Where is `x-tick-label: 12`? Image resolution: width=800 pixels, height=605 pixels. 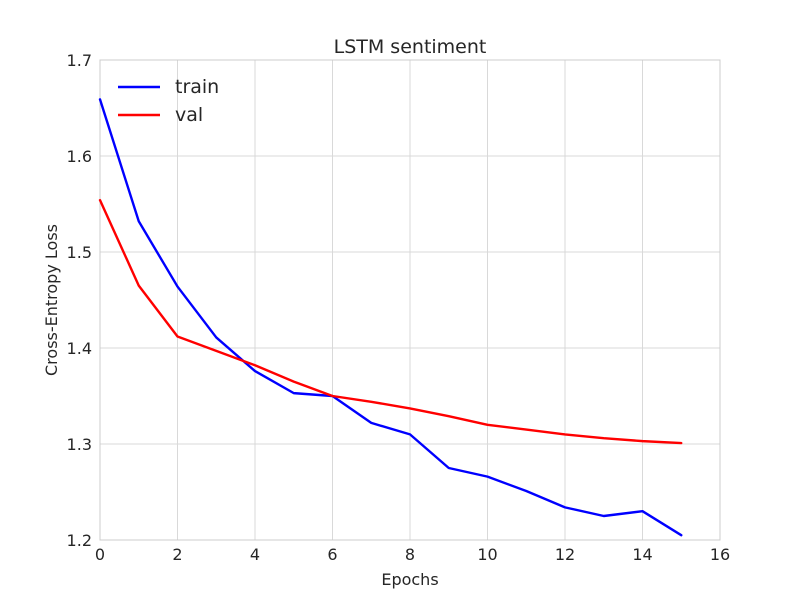 x-tick-label: 12 is located at coordinates (565, 554).